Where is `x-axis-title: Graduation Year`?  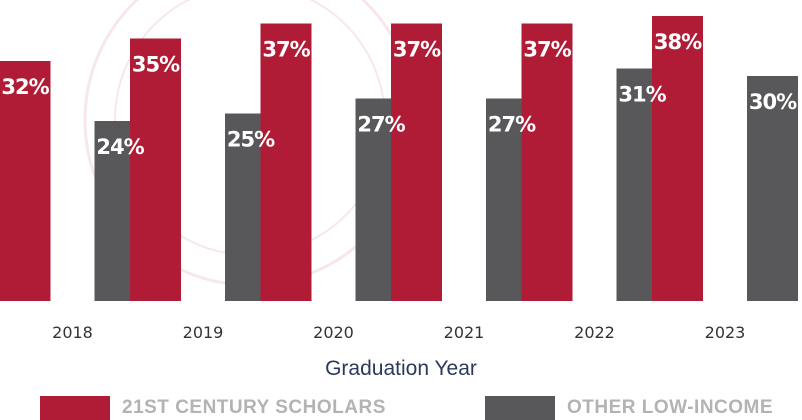
x-axis-title: Graduation Year is located at coordinates (401, 368).